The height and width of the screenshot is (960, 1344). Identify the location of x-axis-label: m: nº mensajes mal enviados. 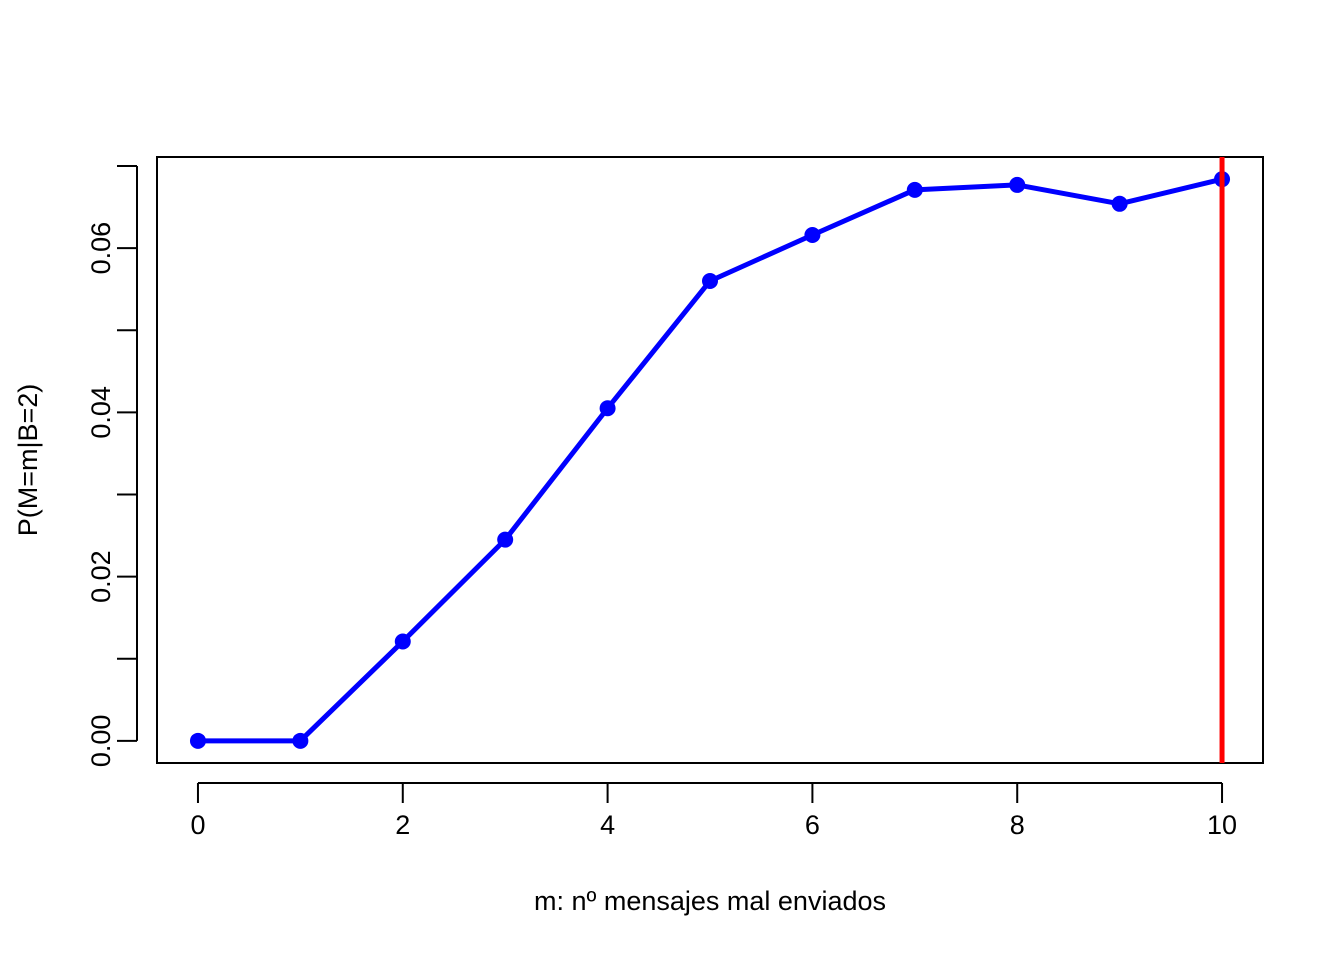
(710, 901).